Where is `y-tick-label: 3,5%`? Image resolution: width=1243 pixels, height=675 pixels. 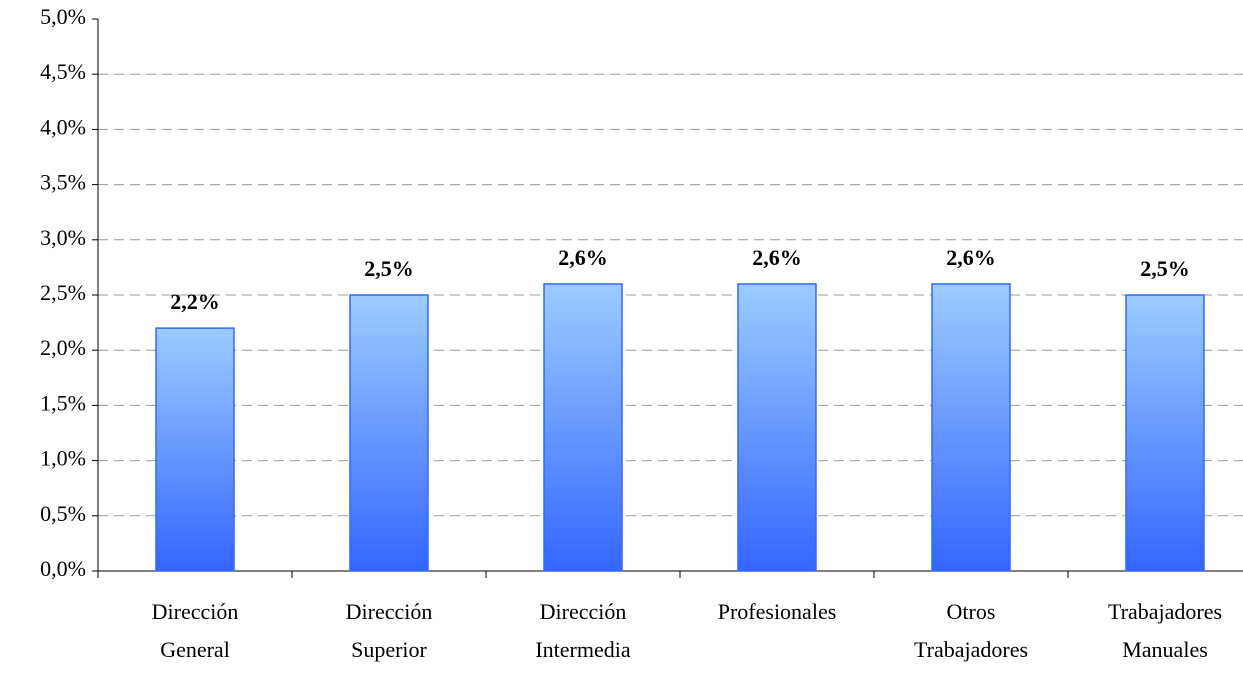 y-tick-label: 3,5% is located at coordinates (63, 182).